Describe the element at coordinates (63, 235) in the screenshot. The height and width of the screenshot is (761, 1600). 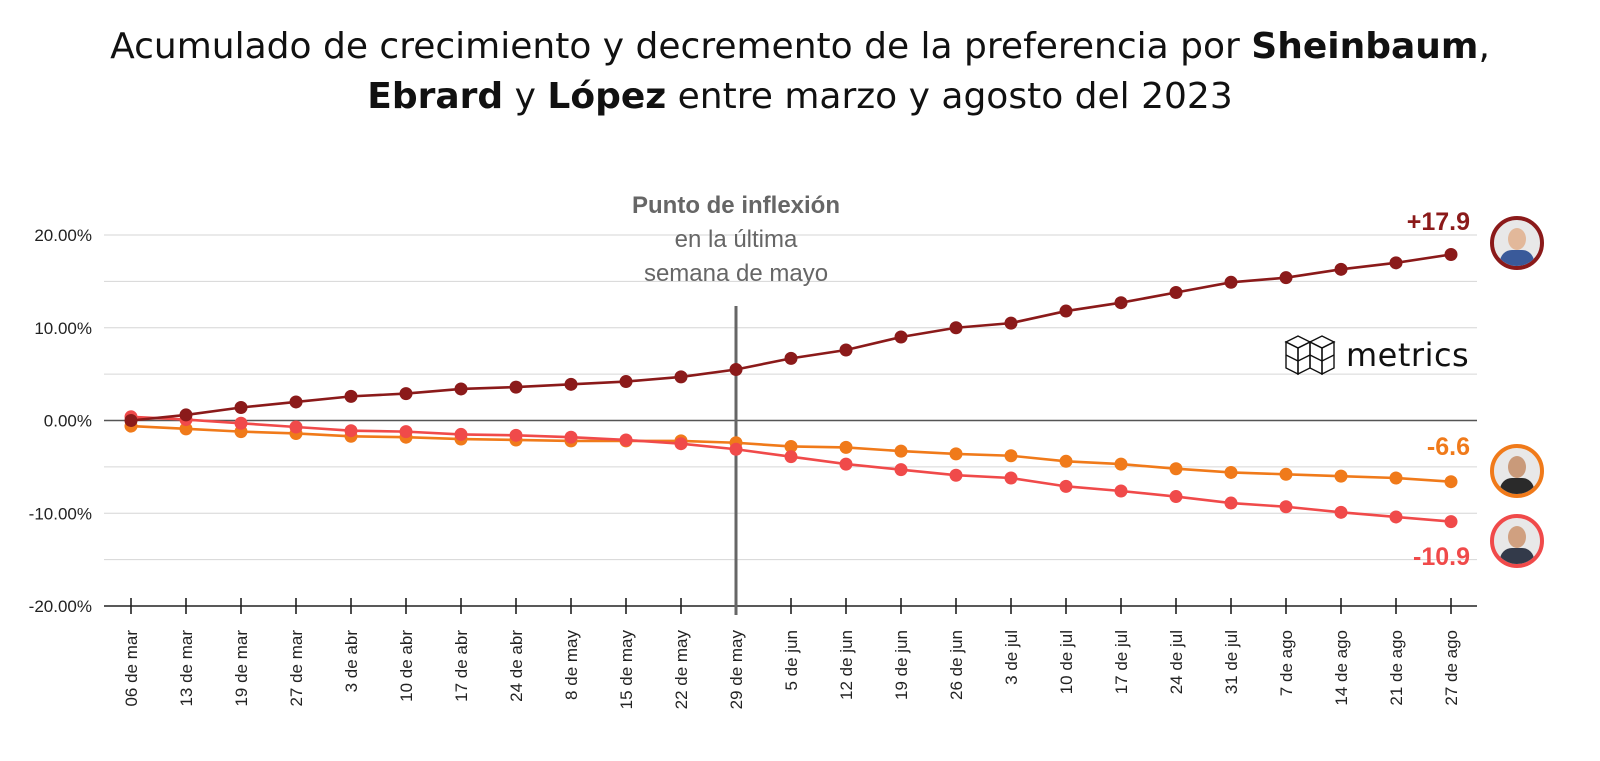
I see `y-tick-label: 20.00%` at that location.